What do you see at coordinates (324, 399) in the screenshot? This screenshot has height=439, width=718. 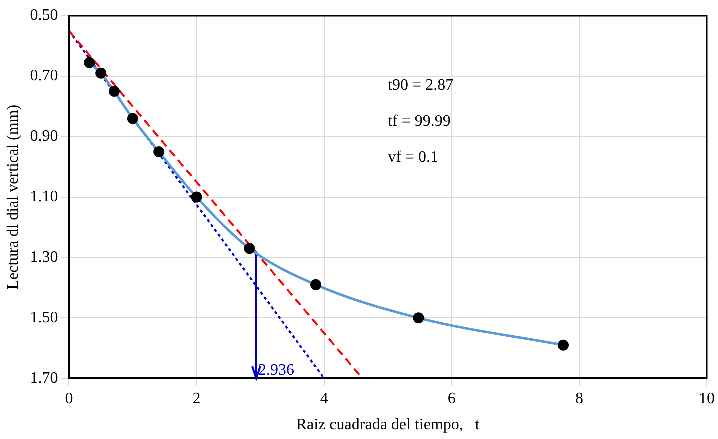 I see `x-tick-label: 4` at bounding box center [324, 399].